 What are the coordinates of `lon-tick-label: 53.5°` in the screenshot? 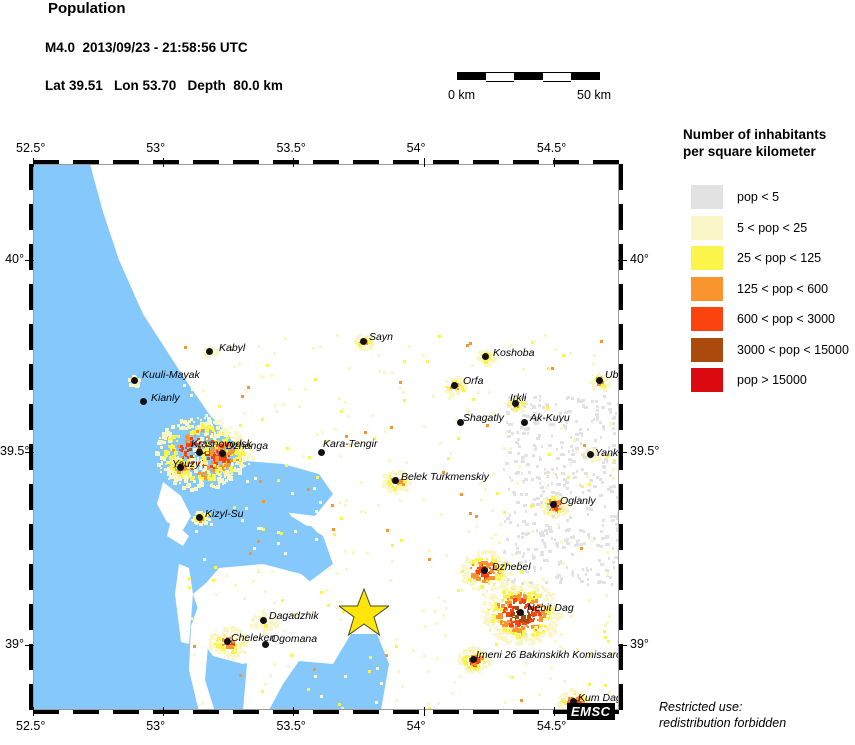 It's located at (291, 726).